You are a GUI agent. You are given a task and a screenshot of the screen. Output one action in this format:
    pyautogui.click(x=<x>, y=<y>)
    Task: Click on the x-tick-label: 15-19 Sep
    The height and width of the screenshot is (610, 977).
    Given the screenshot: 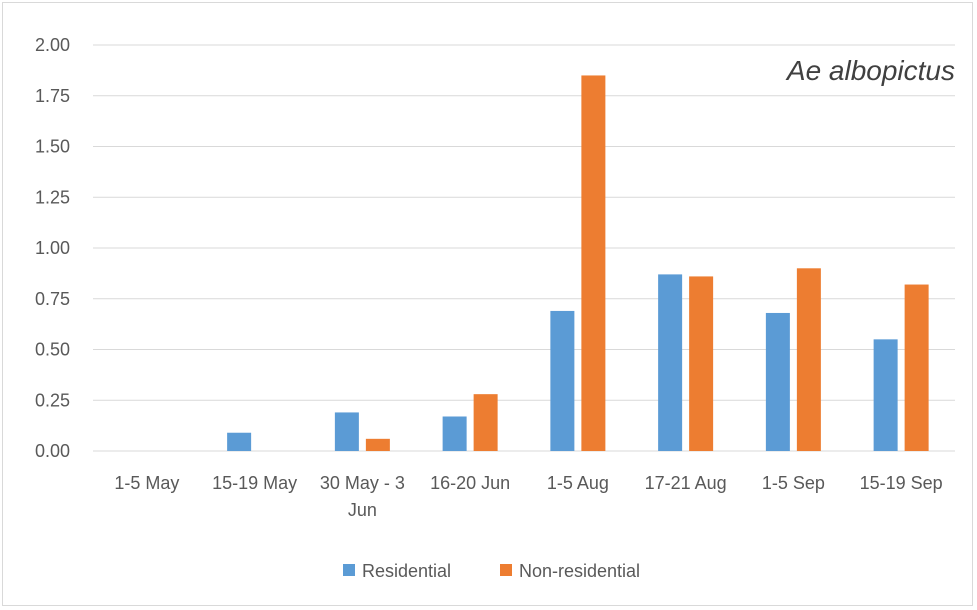 What is the action you would take?
    pyautogui.click(x=901, y=483)
    